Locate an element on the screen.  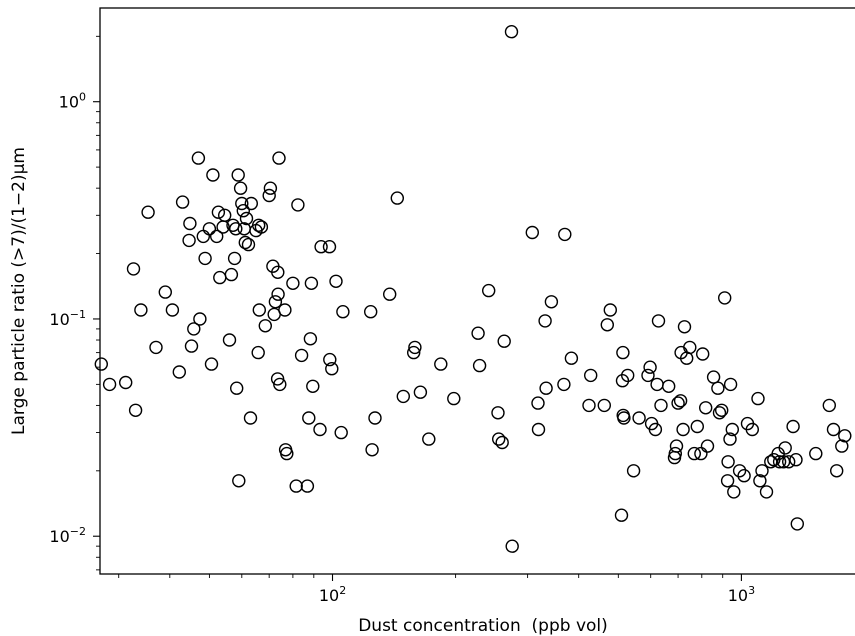
y-tick-label: 10−1 is located at coordinates (67, 318).